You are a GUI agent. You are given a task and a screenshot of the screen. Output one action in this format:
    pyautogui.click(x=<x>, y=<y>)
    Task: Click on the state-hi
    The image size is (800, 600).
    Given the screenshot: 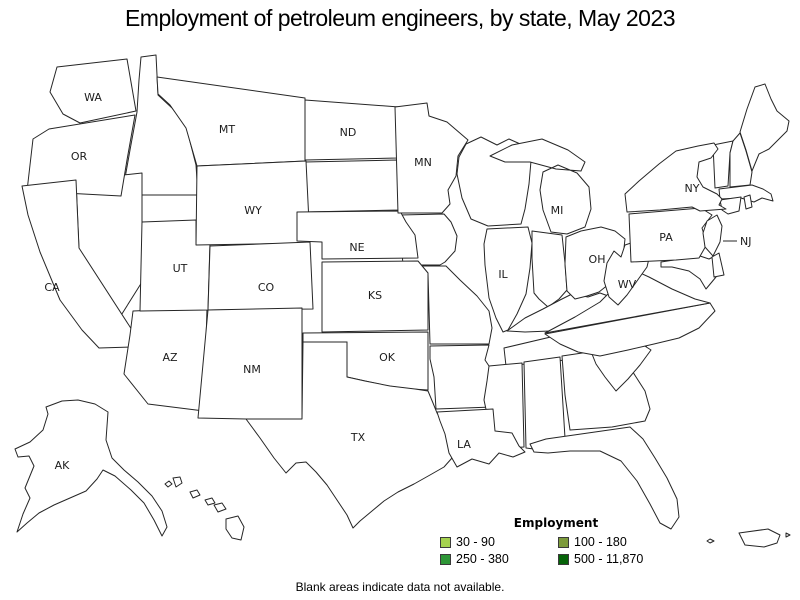 What is the action you would take?
    pyautogui.click(x=204, y=508)
    